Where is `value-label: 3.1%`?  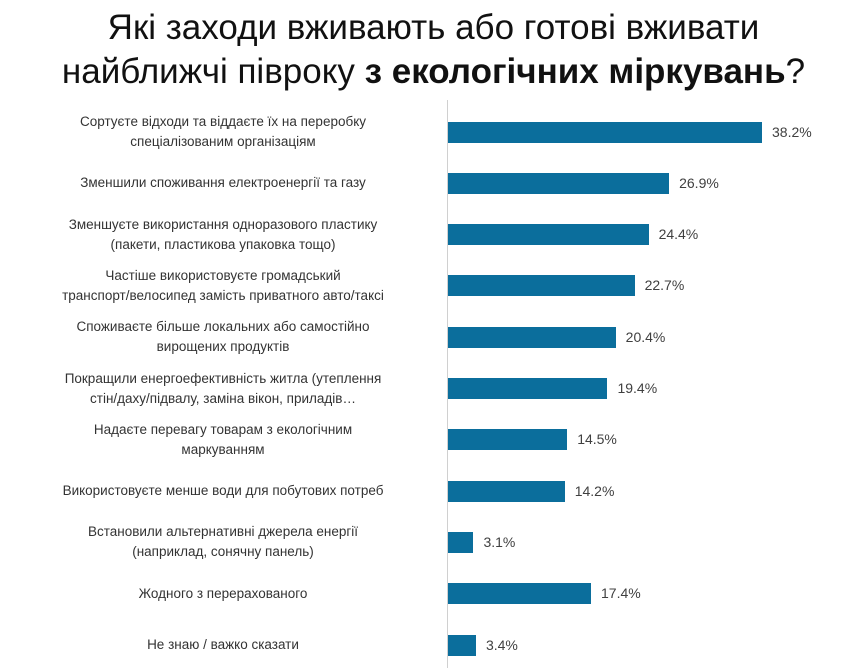 value-label: 3.1% is located at coordinates (499, 541).